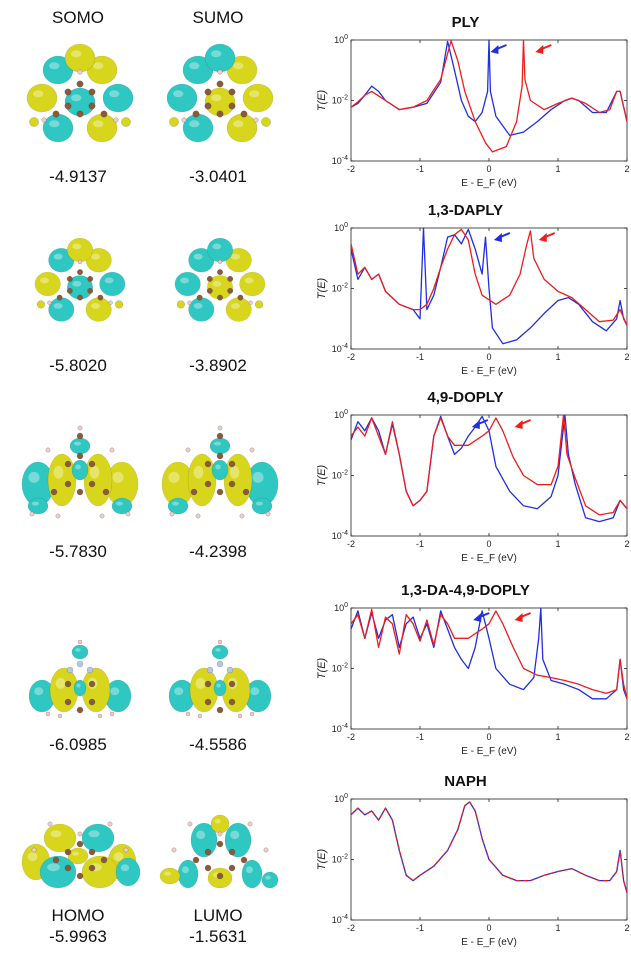 Image resolution: width=631 pixels, height=959 pixels. I want to click on sumo-energy-dadoply: -4.5586, so click(218, 744).